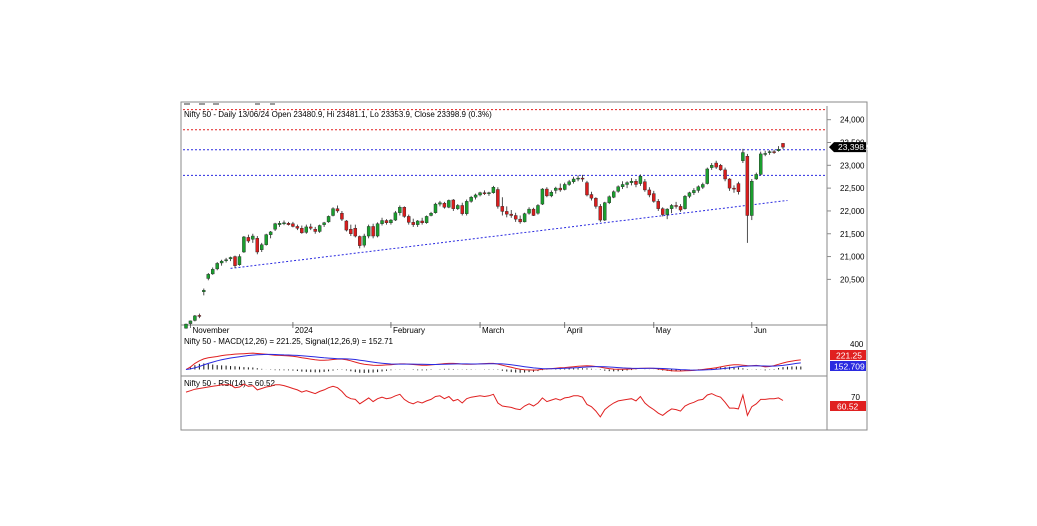 This screenshot has width=1037, height=526. I want to click on date-label: November, so click(210, 330).